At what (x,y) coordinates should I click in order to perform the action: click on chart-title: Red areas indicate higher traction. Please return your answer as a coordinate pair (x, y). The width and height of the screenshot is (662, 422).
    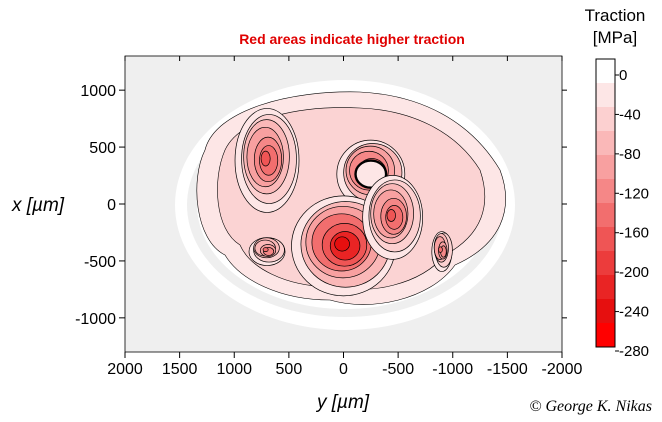
    Looking at the image, I should click on (352, 39).